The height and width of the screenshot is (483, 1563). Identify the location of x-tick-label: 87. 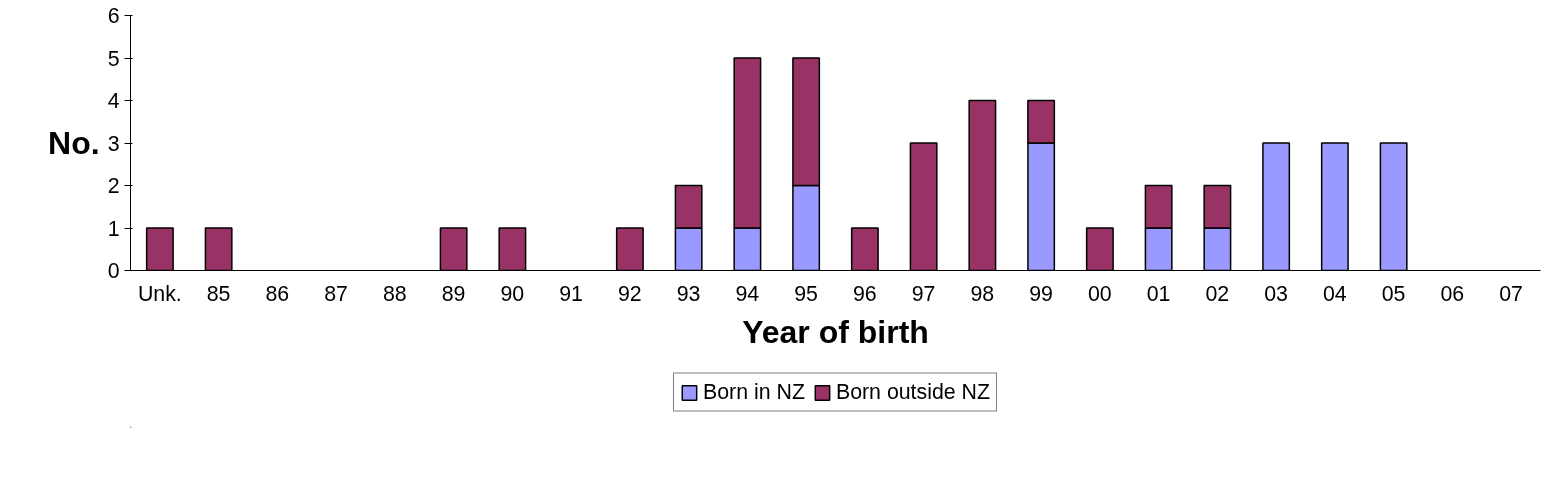
(336, 293).